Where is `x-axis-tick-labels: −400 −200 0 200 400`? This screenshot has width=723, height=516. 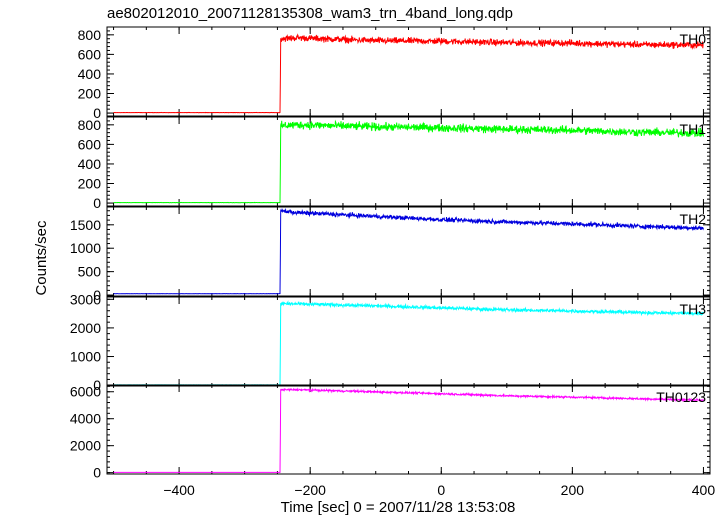 x-axis-tick-labels: −400 −200 0 200 400 is located at coordinates (439, 490).